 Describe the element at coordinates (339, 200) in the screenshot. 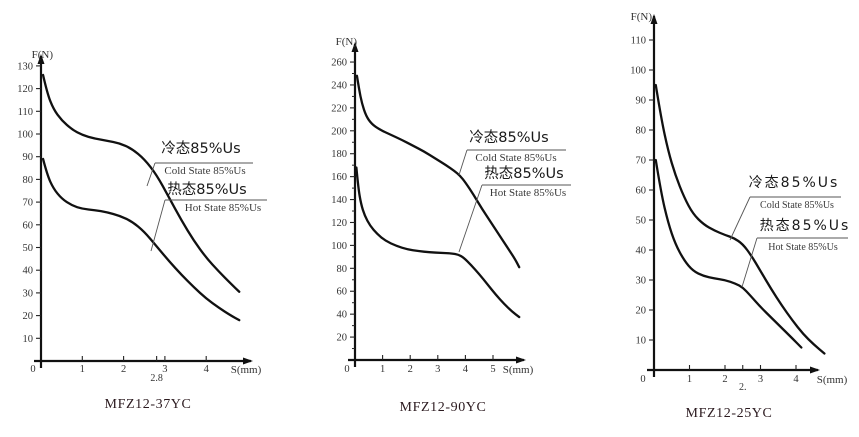

I see `y-tick-label: 140` at that location.